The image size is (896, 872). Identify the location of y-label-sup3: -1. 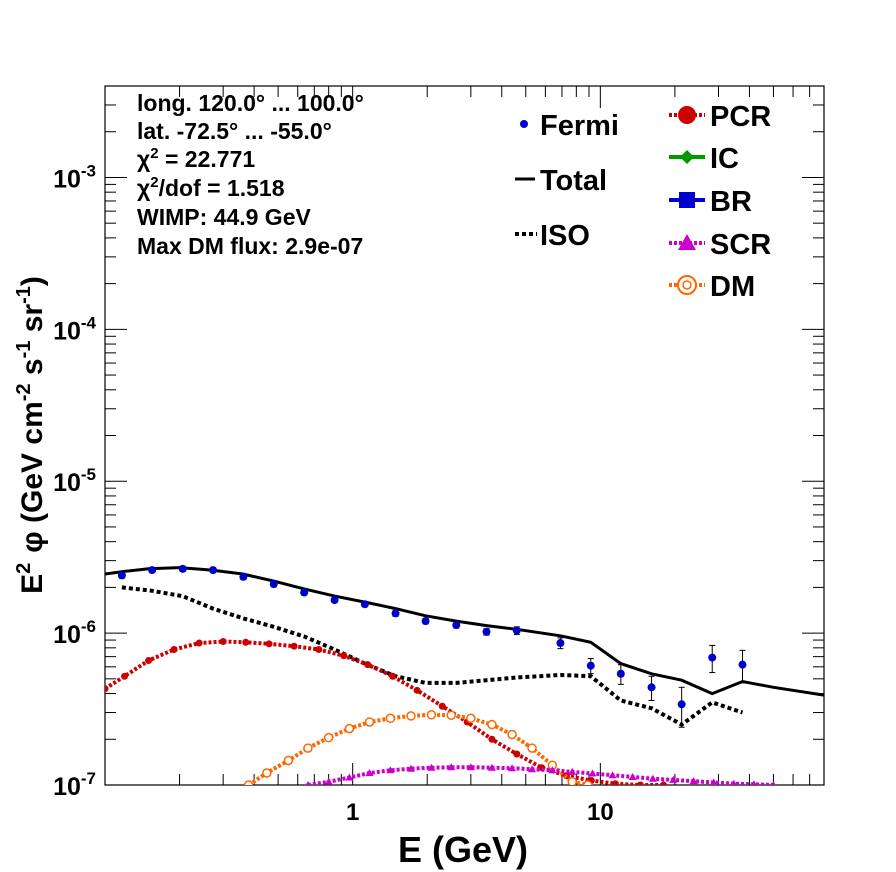
(24, 350).